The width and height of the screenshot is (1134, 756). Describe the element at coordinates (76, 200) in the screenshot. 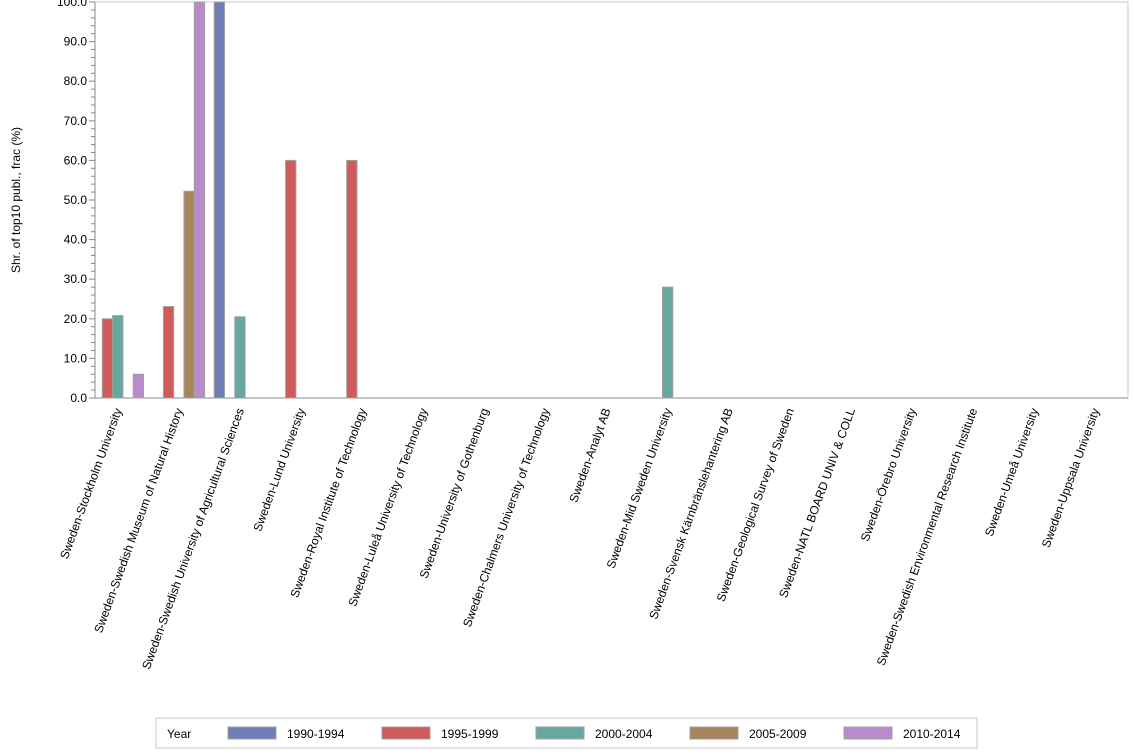

I see `y-tick-label: 50.0` at that location.